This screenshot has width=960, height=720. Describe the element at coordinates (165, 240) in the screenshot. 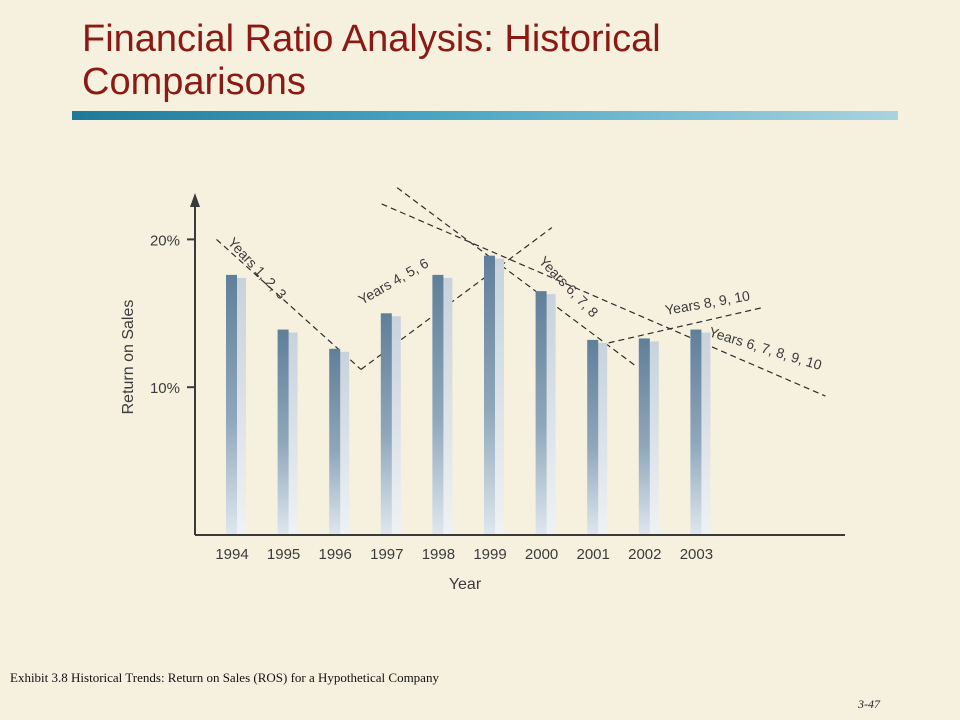

I see `y-tick-label: 20%` at that location.